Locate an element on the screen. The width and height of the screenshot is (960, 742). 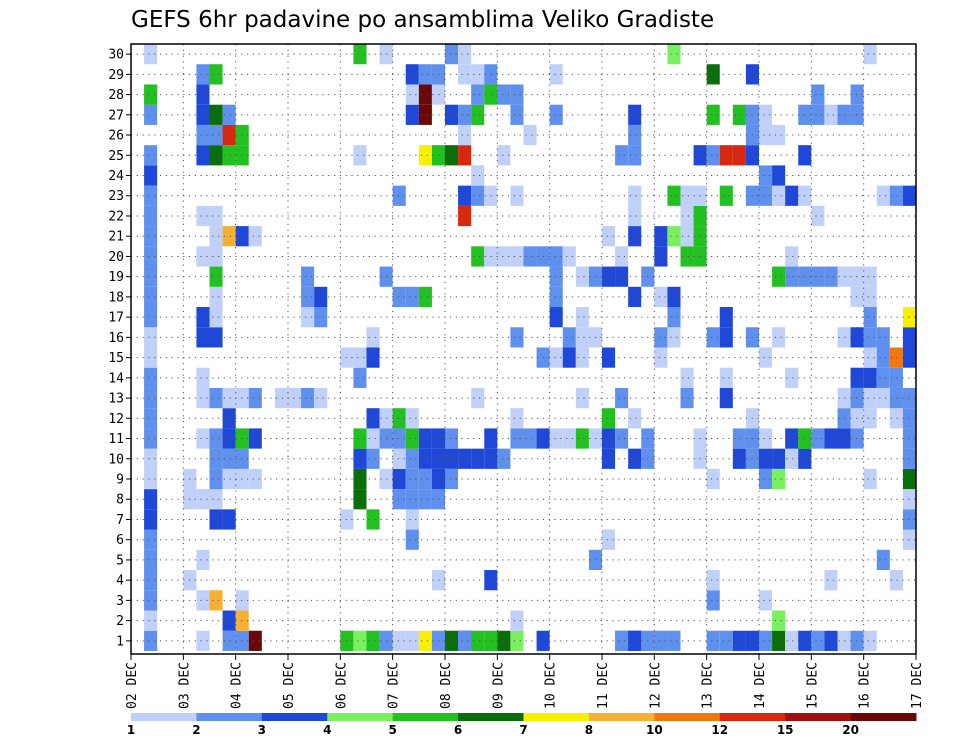
x-tick-label: 07 DEC is located at coordinates (394, 685).